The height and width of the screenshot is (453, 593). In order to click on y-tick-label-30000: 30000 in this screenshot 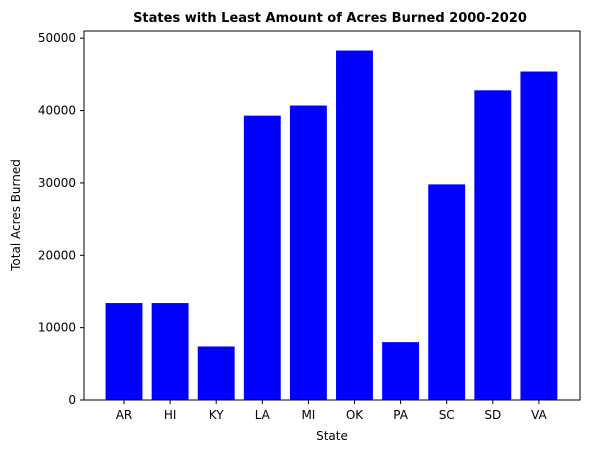, I will do `click(57, 183)`.